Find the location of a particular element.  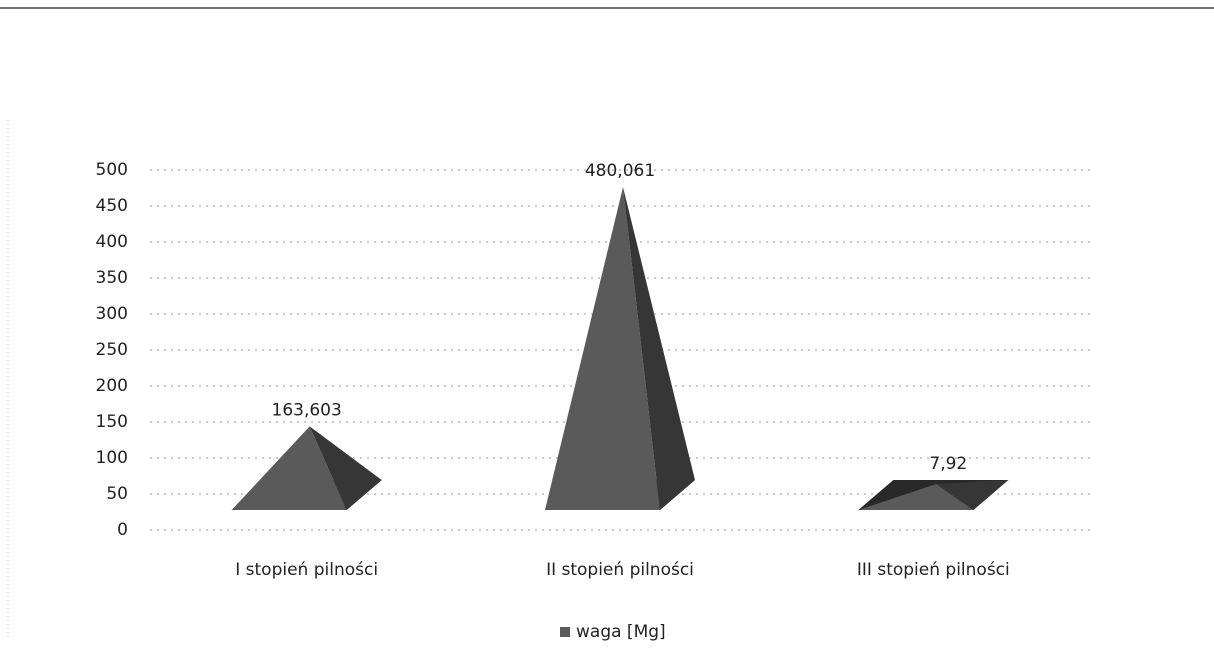

y-tick-label: 0 is located at coordinates (122, 530).